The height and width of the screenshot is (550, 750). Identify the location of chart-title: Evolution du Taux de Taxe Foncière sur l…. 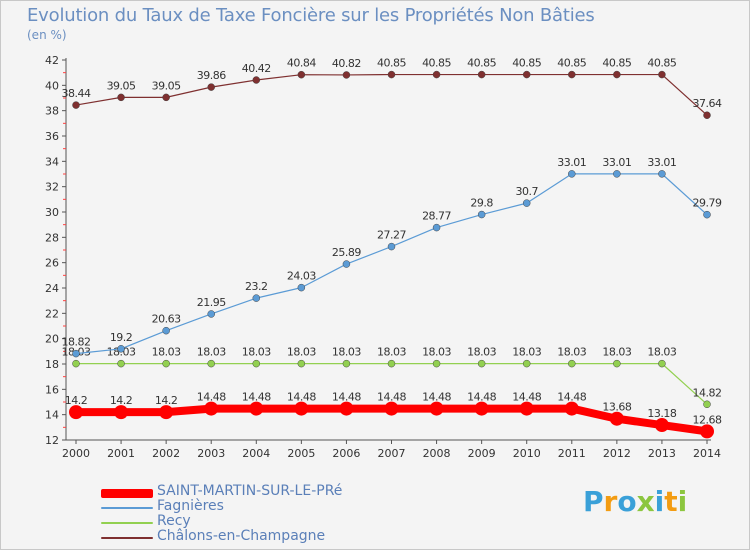
(311, 15).